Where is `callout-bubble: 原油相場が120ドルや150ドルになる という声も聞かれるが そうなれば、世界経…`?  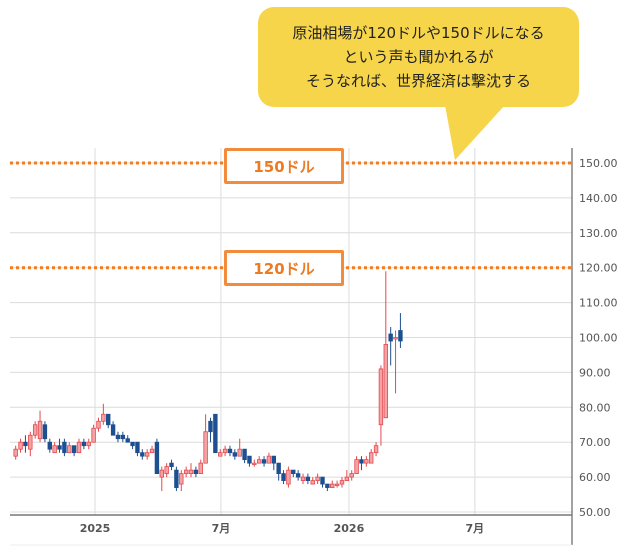 callout-bubble: 原油相場が120ドルや150ドルになる という声も聞かれるが そうなれば、世界経… is located at coordinates (418, 57).